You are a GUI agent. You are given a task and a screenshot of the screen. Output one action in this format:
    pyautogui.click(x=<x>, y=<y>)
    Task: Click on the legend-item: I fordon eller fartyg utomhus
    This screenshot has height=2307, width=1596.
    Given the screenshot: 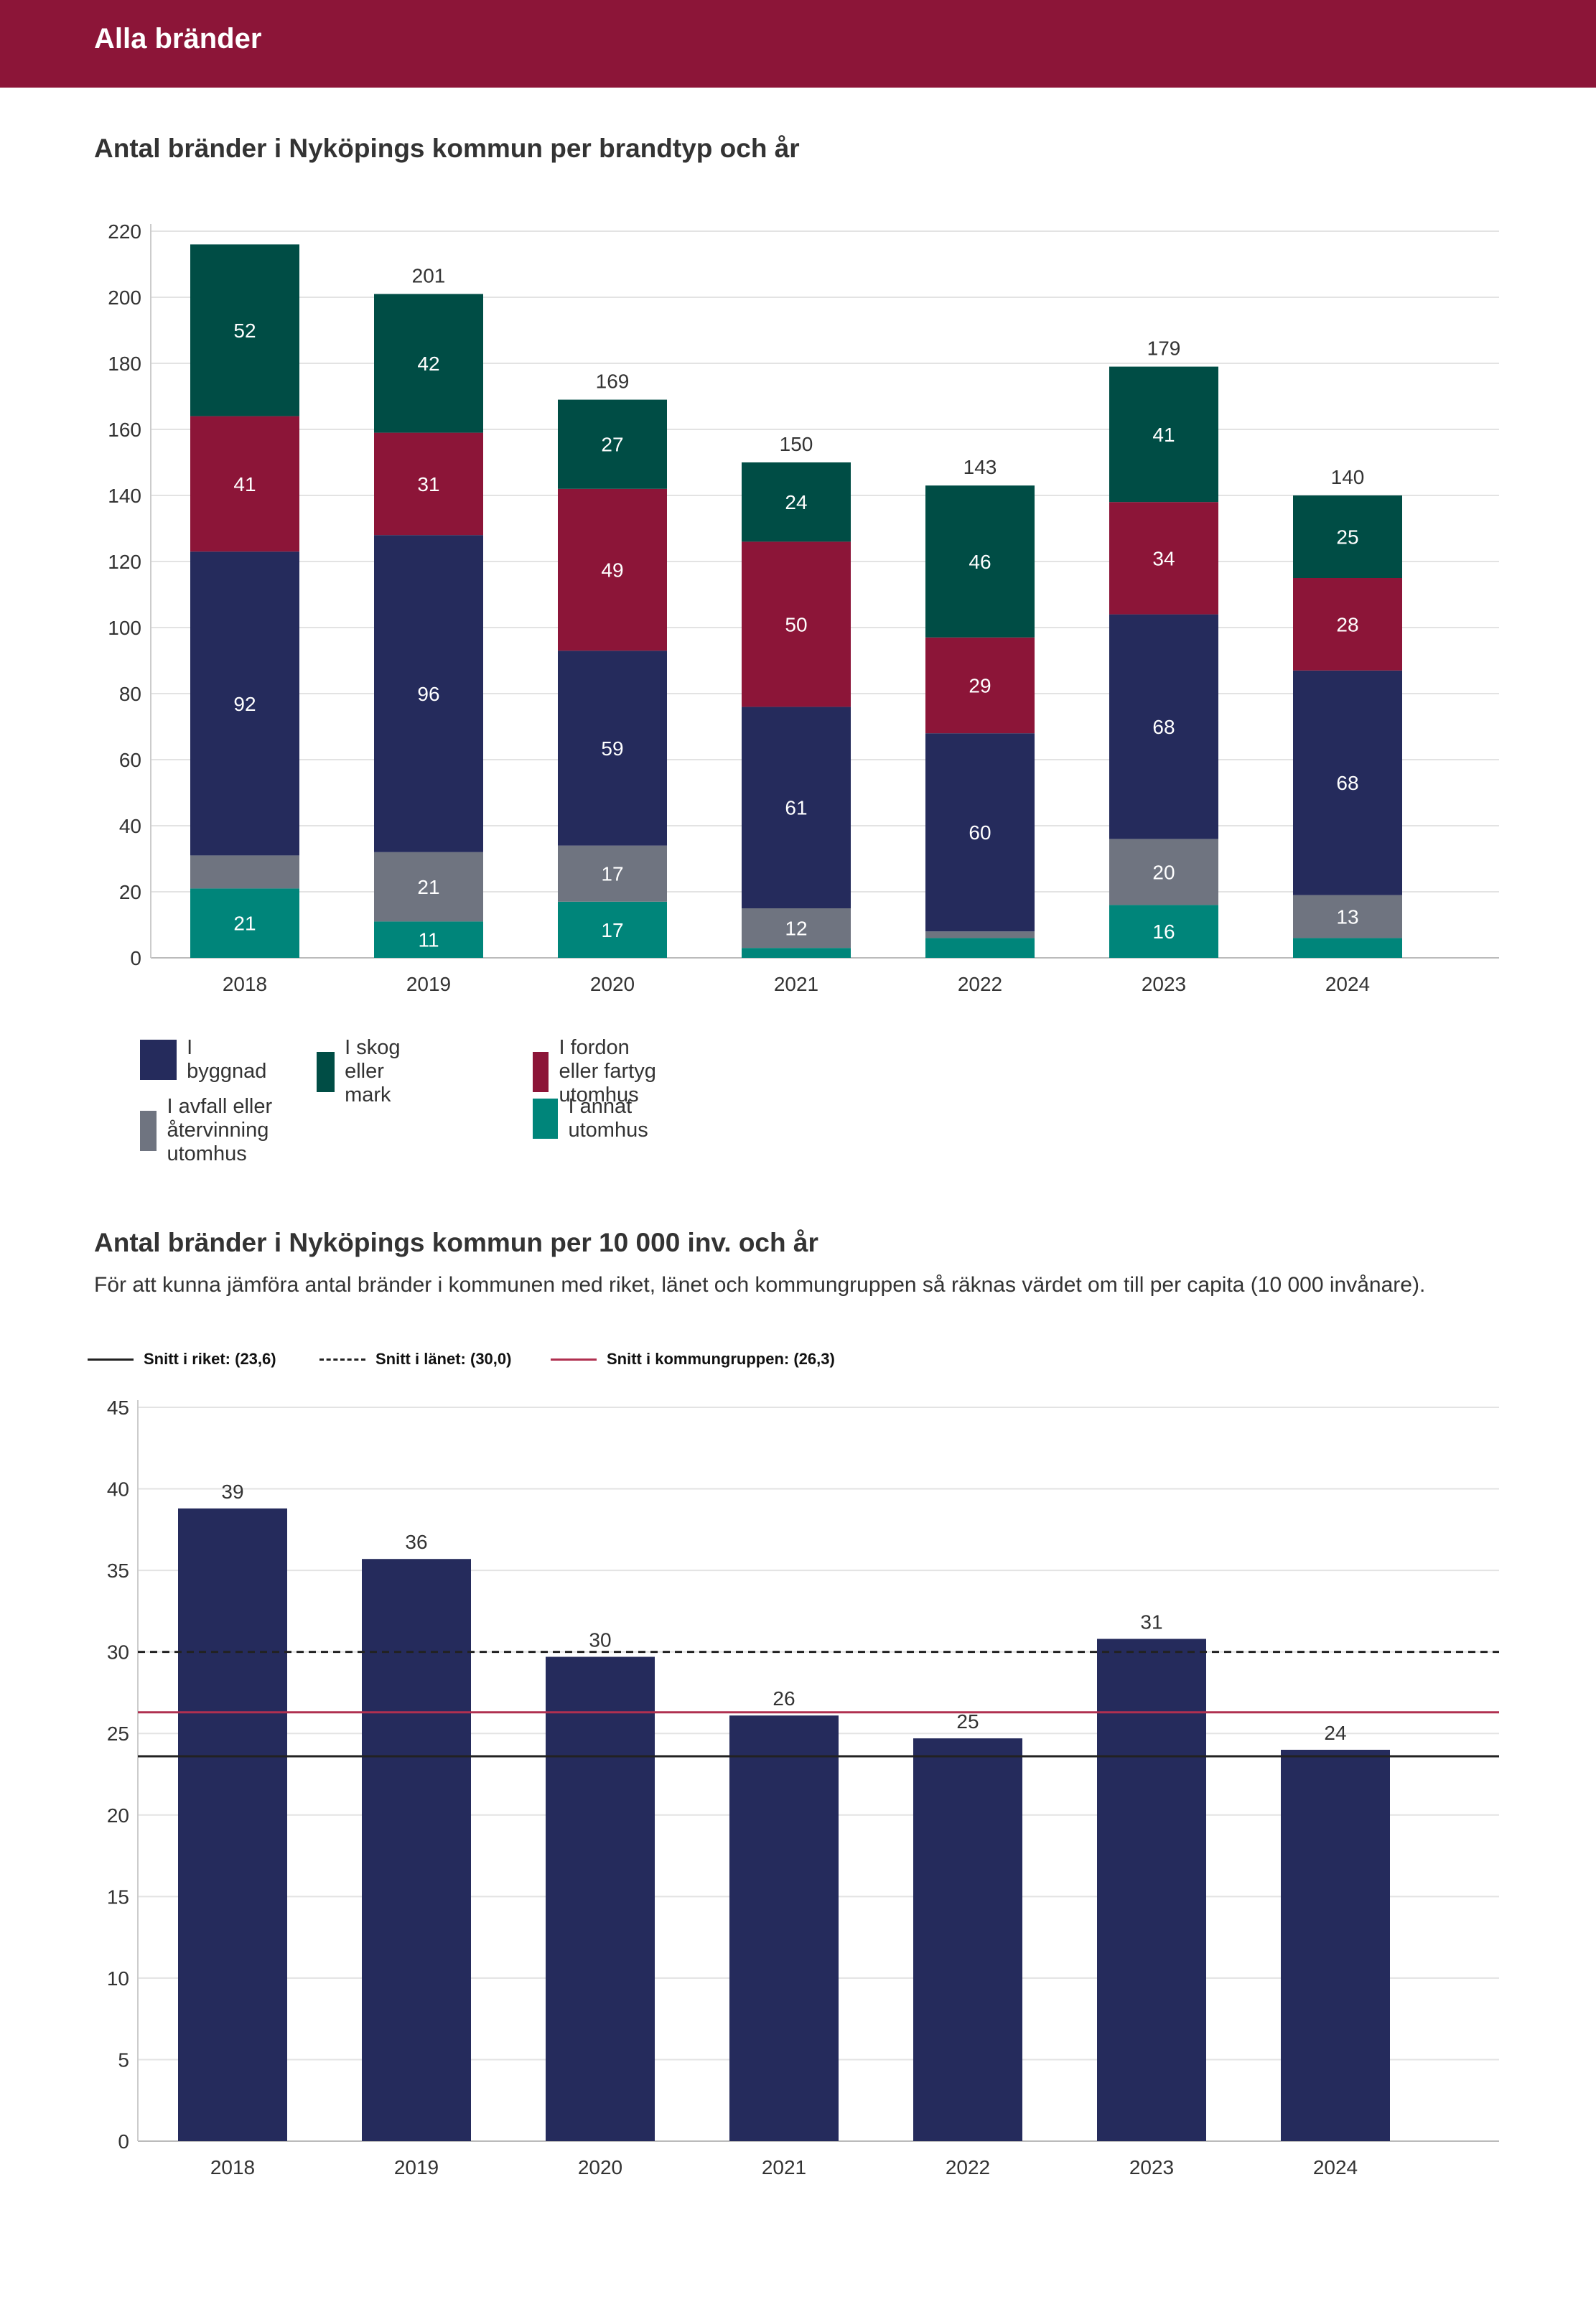 What is the action you would take?
    pyautogui.click(x=598, y=1071)
    